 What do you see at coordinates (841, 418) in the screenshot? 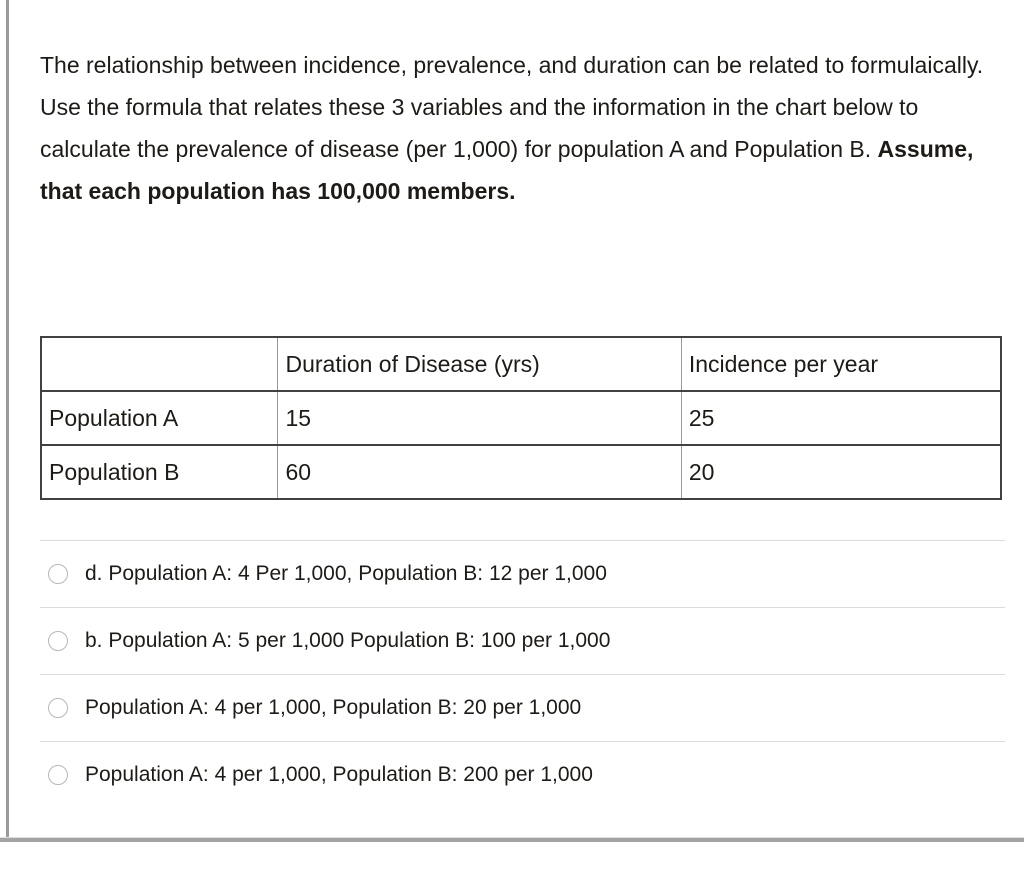
I see `row-incidence: 25` at bounding box center [841, 418].